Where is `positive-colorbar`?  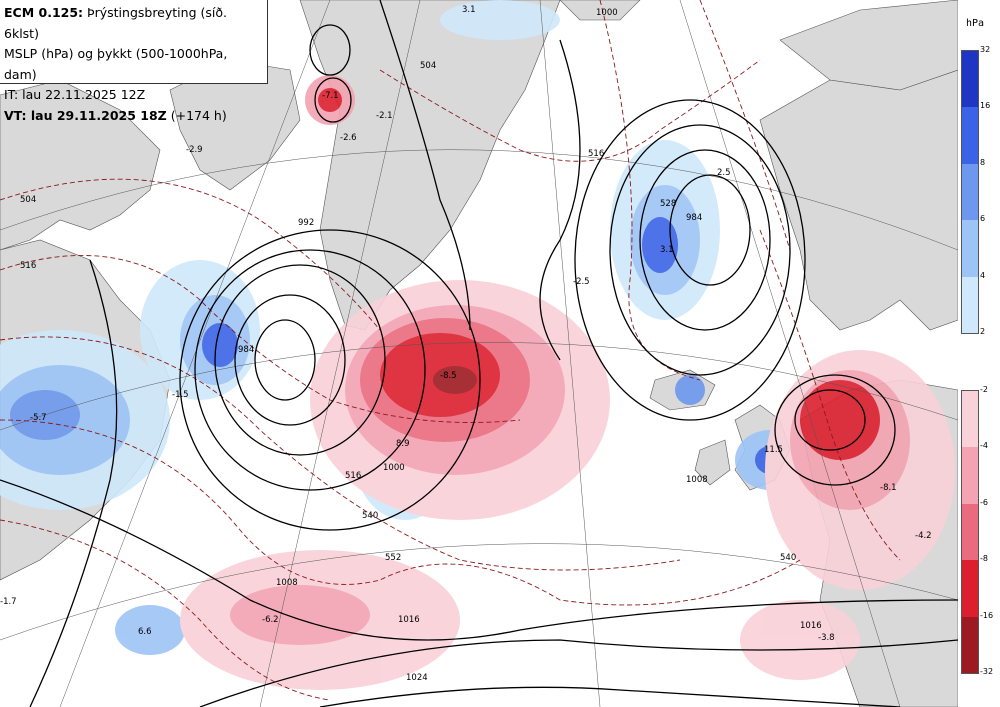 positive-colorbar is located at coordinates (970, 192).